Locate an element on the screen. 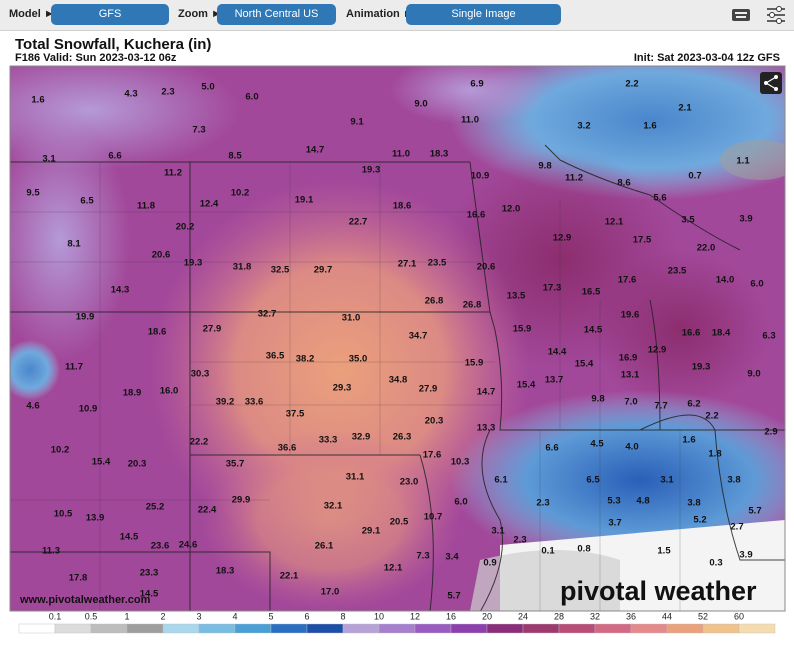 The height and width of the screenshot is (647, 794). keyboard-icon is located at coordinates (741, 15).